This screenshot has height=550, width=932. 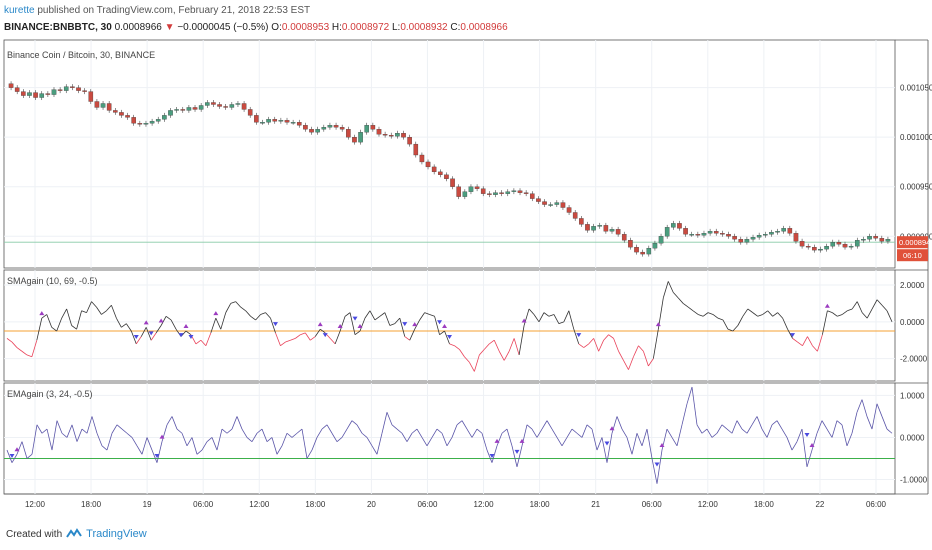 I want to click on time-tick-label: 20, so click(x=371, y=504).